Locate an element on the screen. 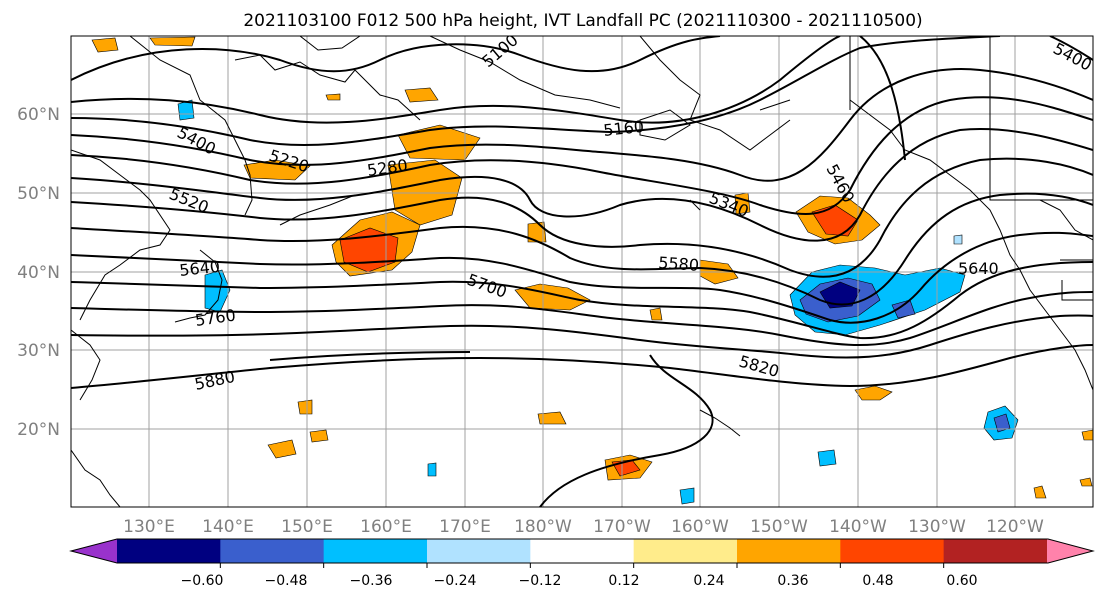 The width and height of the screenshot is (1105, 601). colorbar-extend-low is located at coordinates (94, 551).